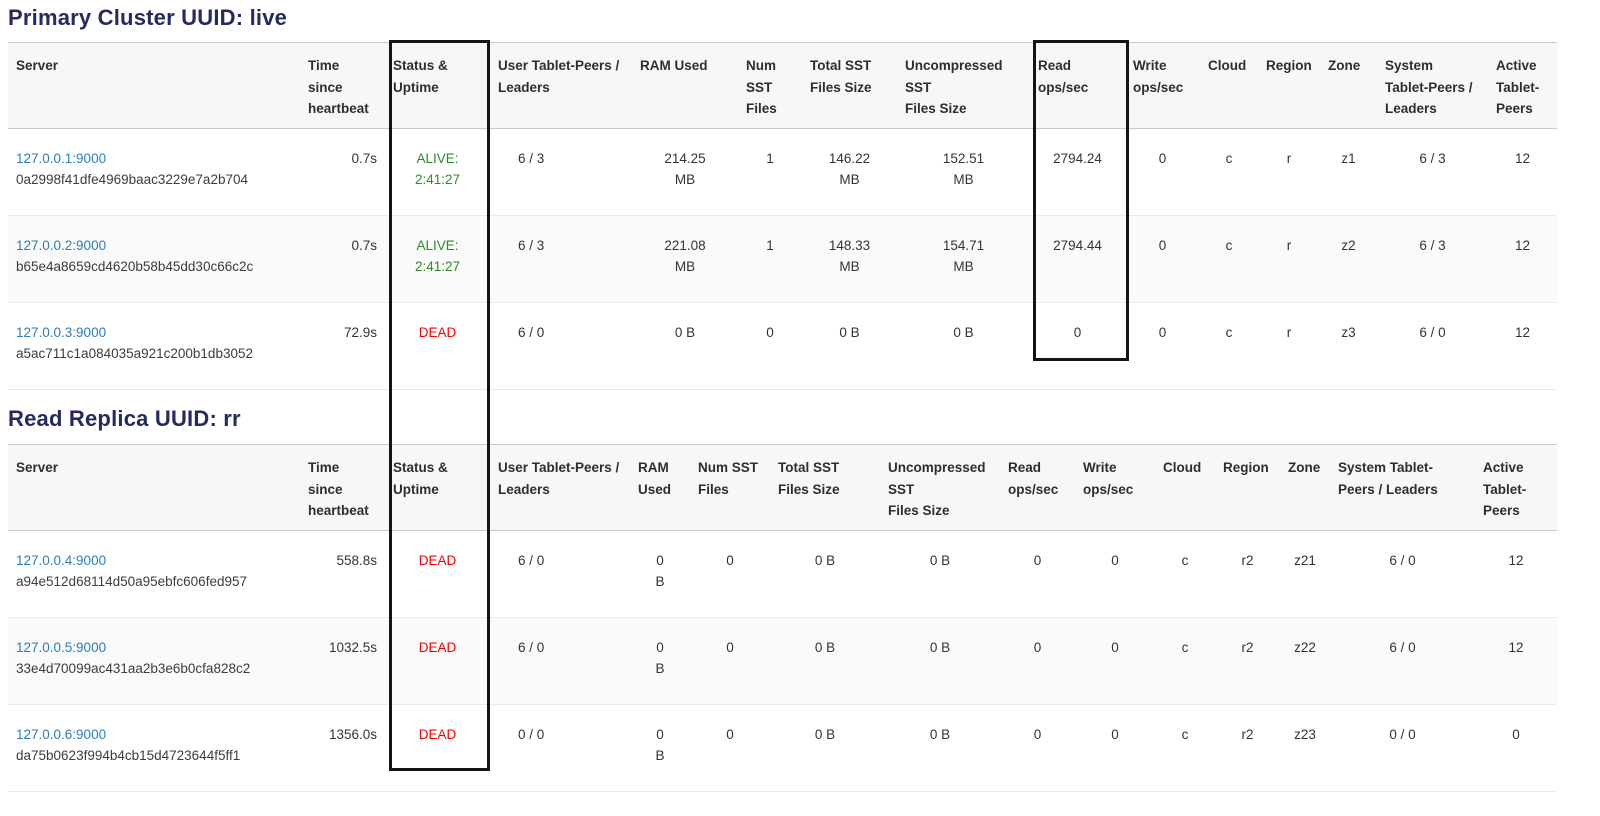 The width and height of the screenshot is (1600, 816). What do you see at coordinates (963, 172) in the screenshot?
I see `uncompressed-sst-cell: 152.51 MB` at bounding box center [963, 172].